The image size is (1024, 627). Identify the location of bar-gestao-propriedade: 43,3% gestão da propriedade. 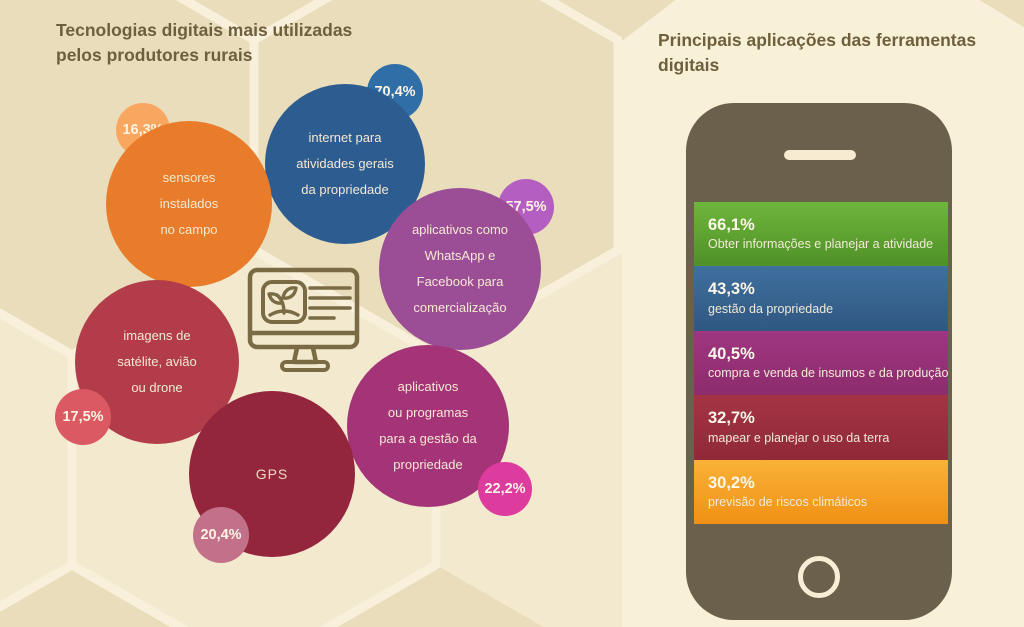
(821, 298).